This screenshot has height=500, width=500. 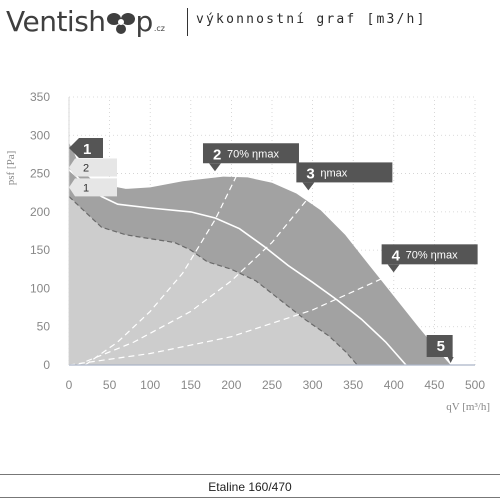 I want to click on speed-tag-label: 2, so click(x=86, y=168).